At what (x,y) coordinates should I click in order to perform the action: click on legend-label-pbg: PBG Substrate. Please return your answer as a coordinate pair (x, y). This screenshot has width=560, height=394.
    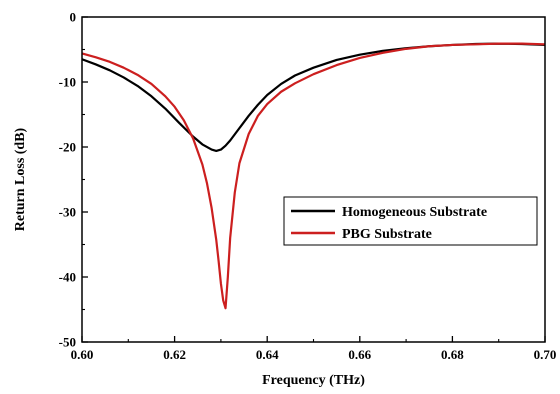
    Looking at the image, I should click on (387, 234).